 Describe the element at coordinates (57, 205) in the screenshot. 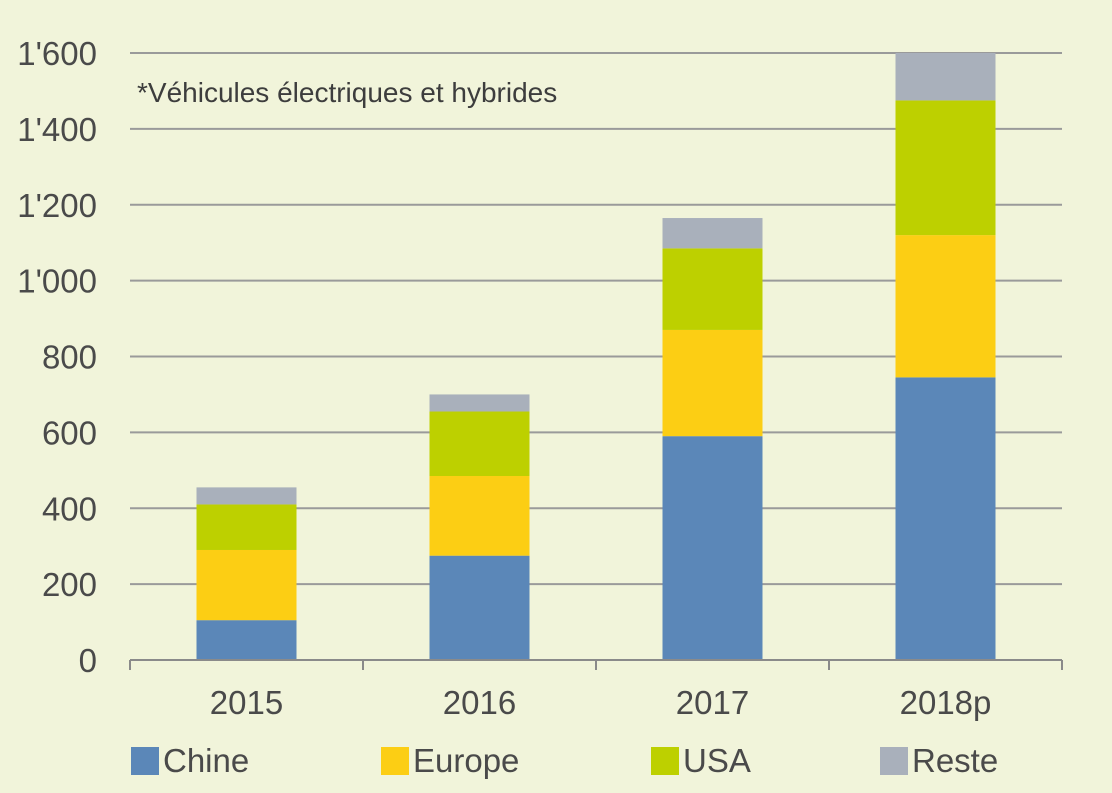

I see `y-tick-label: 1'200` at that location.